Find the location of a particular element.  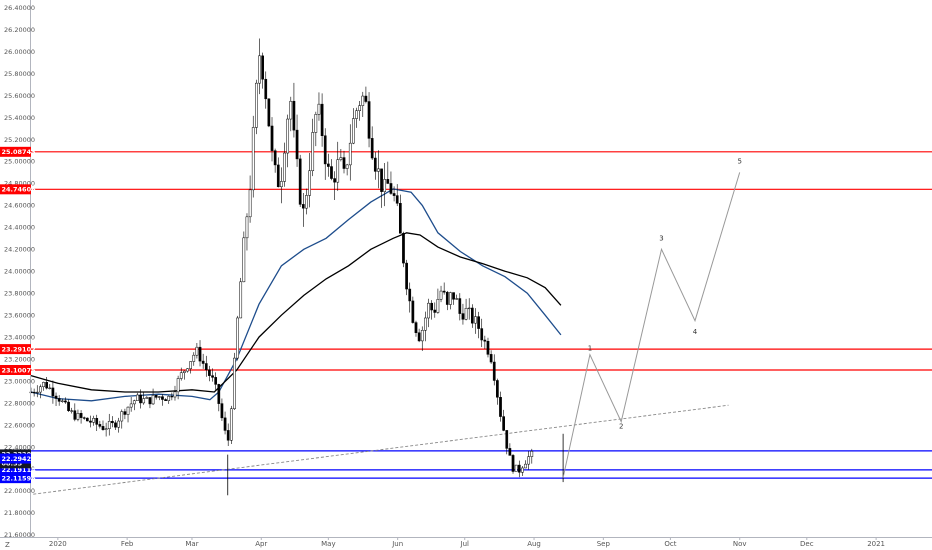

y-tick-label: 21.80000 is located at coordinates (19, 513).